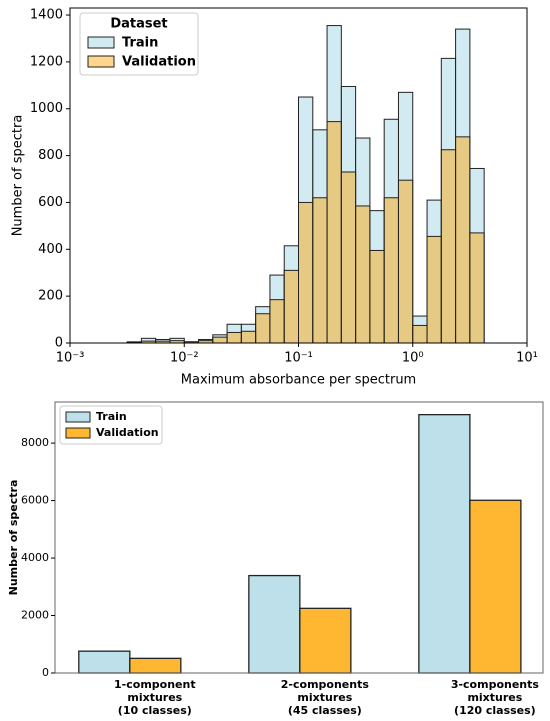 The height and width of the screenshot is (721, 550). Describe the element at coordinates (50, 202) in the screenshot. I see `y-tick-label: 600` at that location.